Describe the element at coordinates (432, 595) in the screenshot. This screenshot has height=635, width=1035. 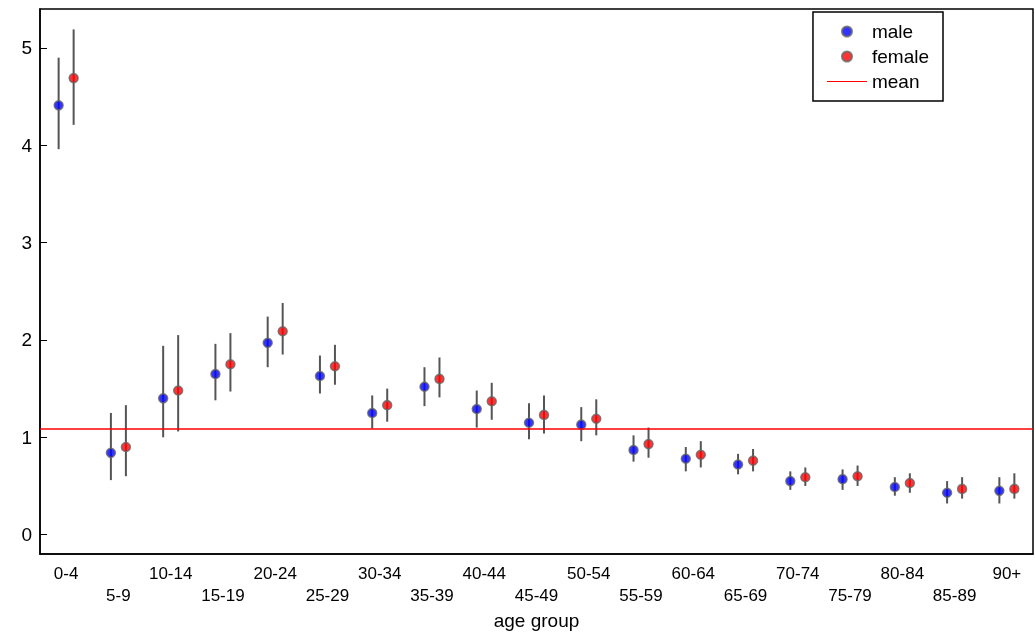
I see `x-tick-label: 35-39` at that location.